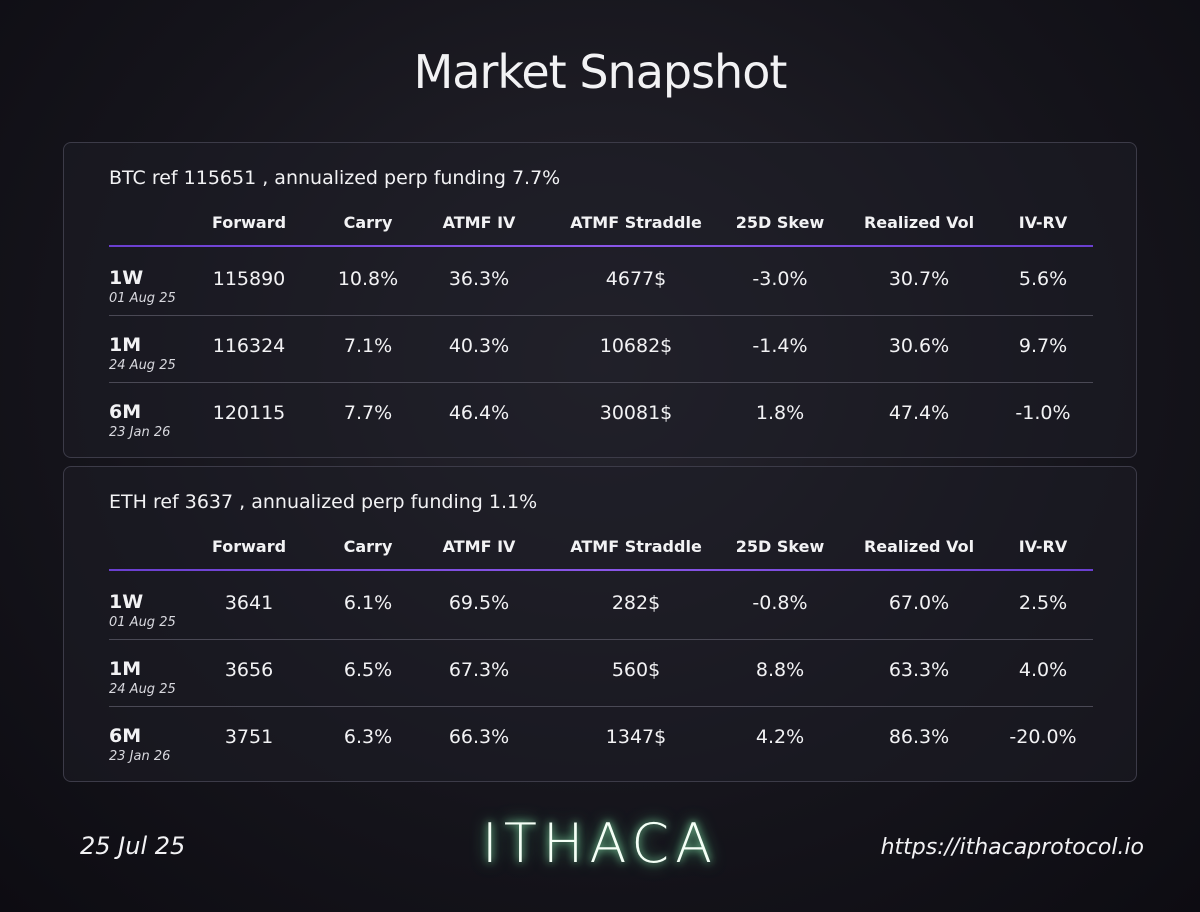 This screenshot has width=1200, height=912. I want to click on table-cell: 2.5%, so click(1043, 603).